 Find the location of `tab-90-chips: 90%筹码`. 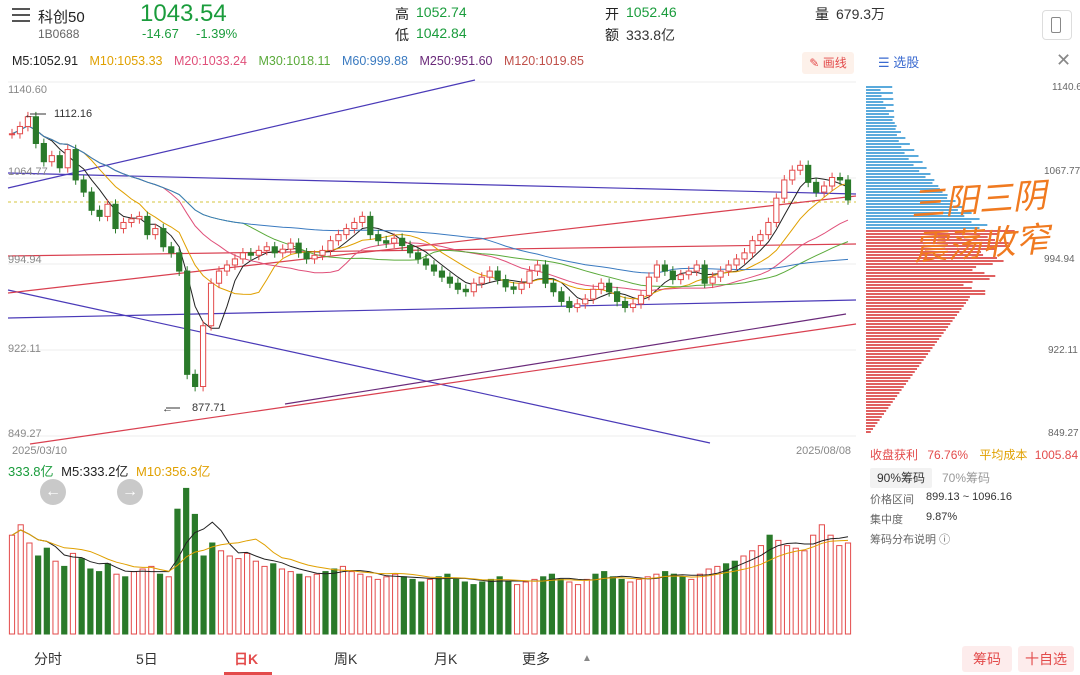

tab-90-chips: 90%筹码 is located at coordinates (901, 478).